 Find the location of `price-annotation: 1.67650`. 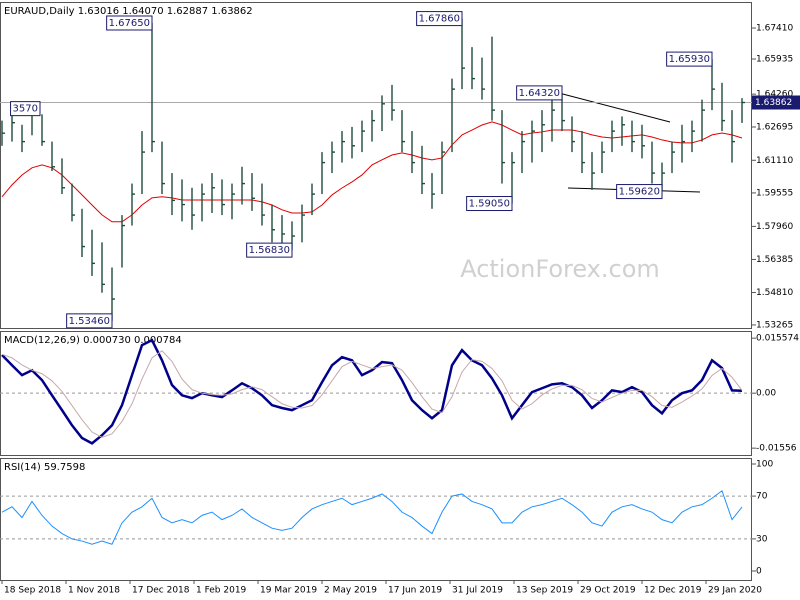

price-annotation: 1.67650 is located at coordinates (129, 23).